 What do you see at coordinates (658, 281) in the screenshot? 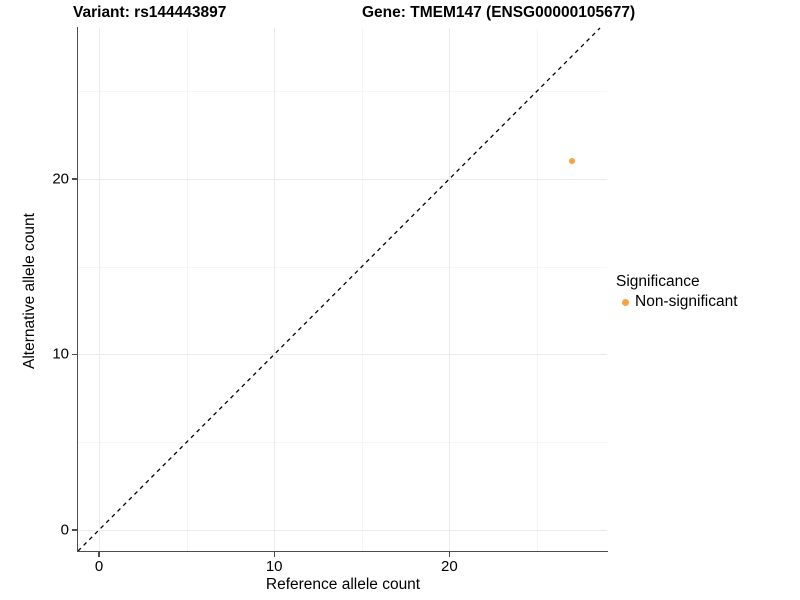
I see `legend-title: Significance` at bounding box center [658, 281].